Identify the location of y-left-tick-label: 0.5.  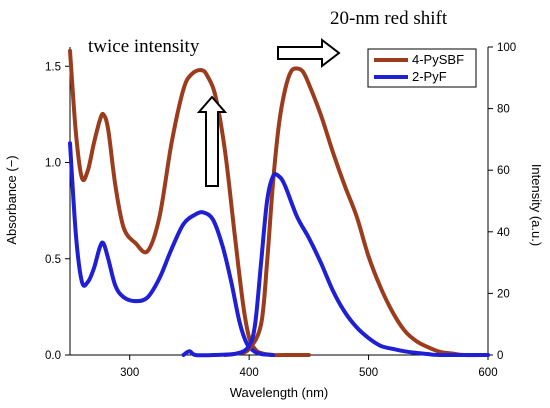
(53, 260).